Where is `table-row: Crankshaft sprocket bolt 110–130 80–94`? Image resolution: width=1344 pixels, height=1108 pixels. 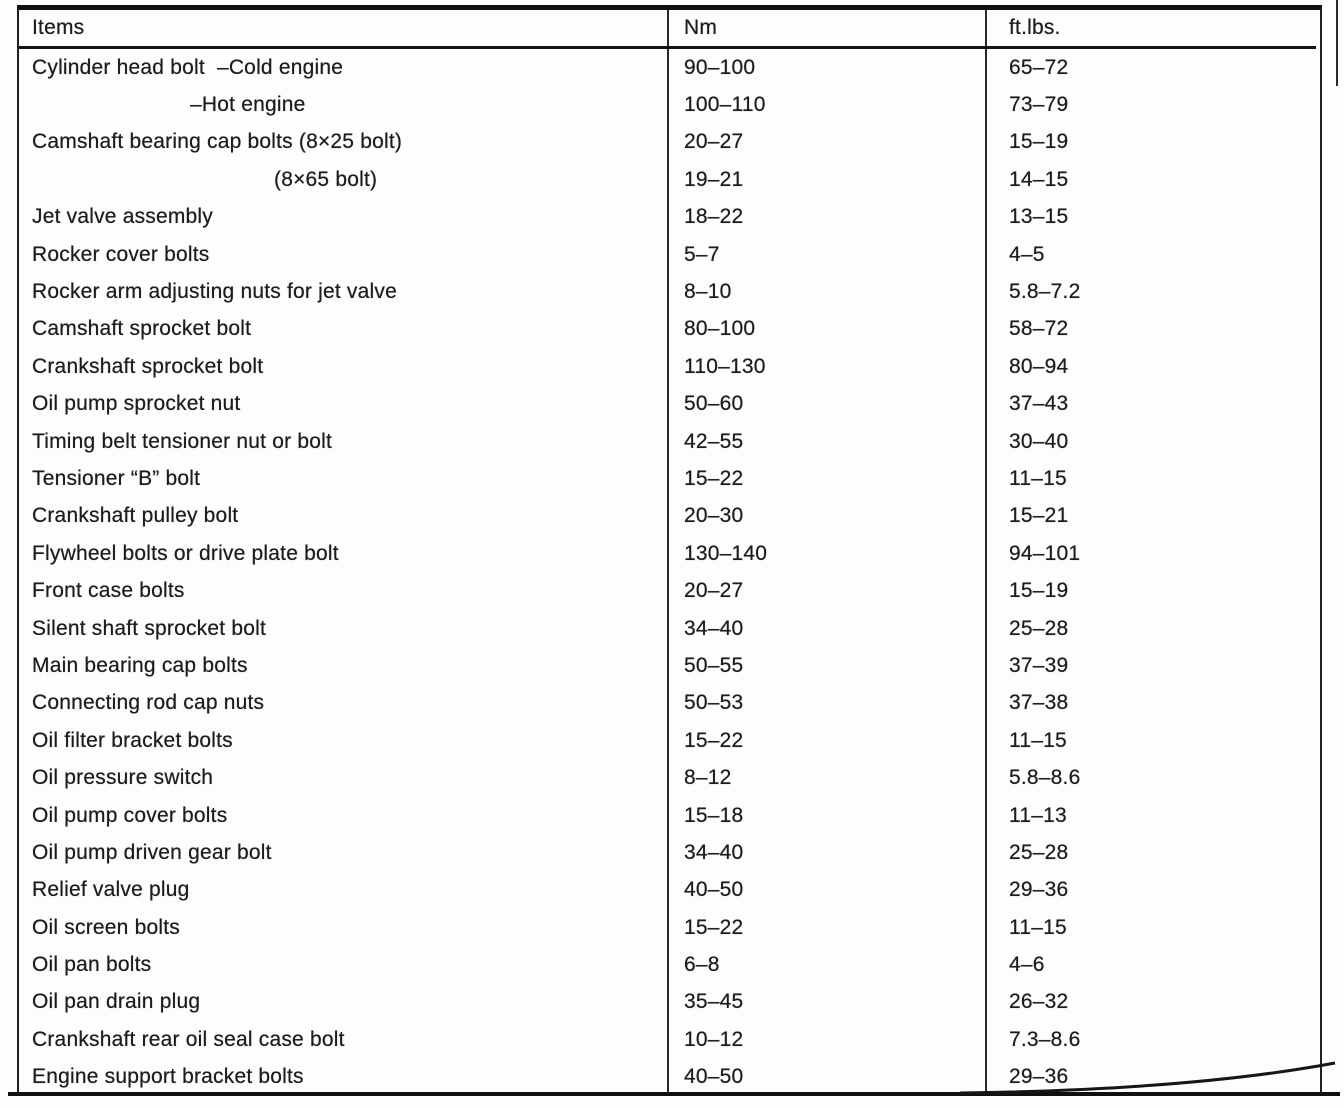 table-row: Crankshaft sprocket bolt 110–130 80–94 is located at coordinates (667, 367).